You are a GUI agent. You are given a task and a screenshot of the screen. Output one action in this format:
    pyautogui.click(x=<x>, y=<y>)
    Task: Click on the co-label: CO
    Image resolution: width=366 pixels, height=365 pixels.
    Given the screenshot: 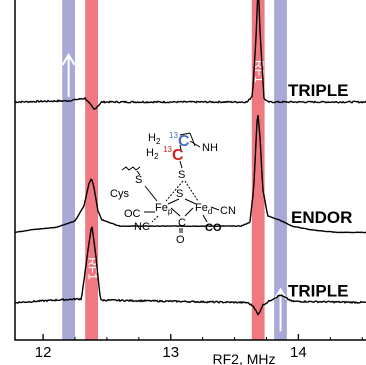 What is the action you would take?
    pyautogui.click(x=213, y=228)
    